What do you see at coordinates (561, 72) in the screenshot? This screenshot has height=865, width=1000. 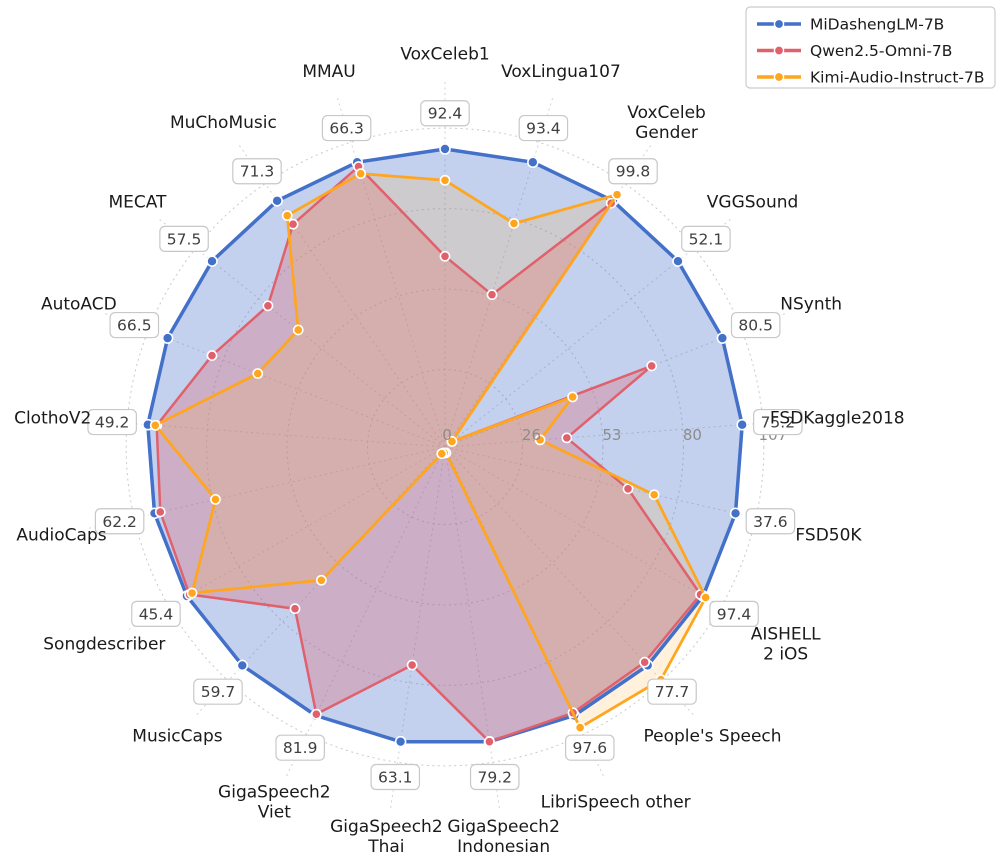 I see `category-label: VoxLingua107` at bounding box center [561, 72].